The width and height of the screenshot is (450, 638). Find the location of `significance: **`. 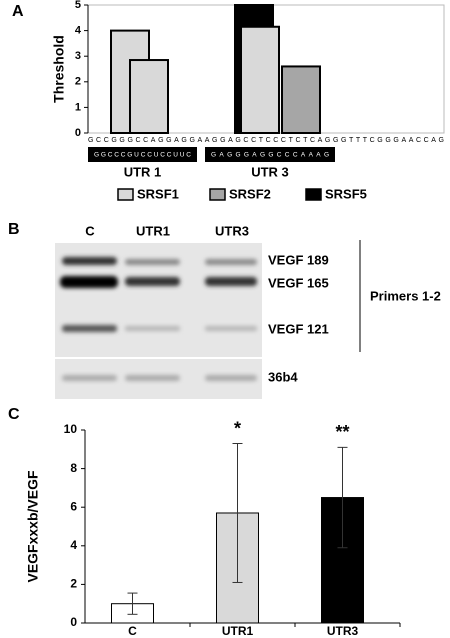

significance: ** is located at coordinates (342, 432).